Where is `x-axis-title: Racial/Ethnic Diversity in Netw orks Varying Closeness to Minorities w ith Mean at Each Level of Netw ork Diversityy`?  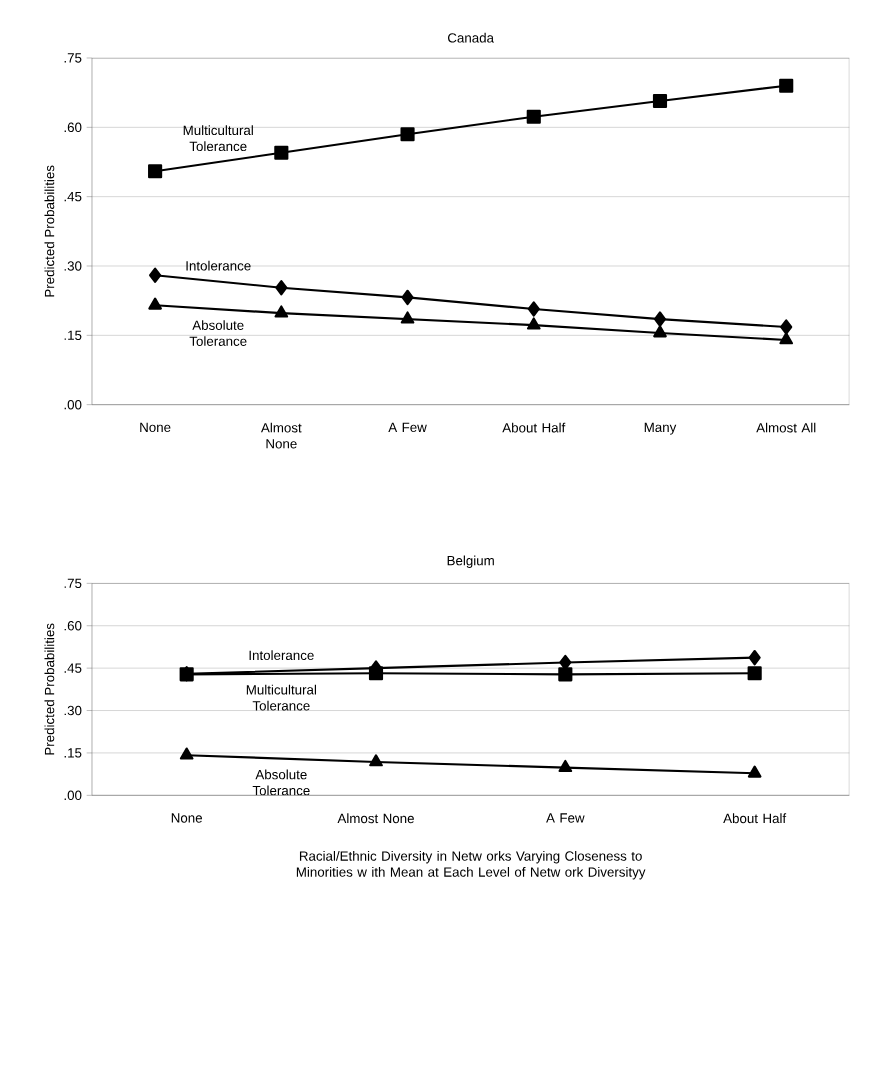
x-axis-title: Racial/Ethnic Diversity in Netw orks Varying Closeness to Minorities w ith Mean at Each Level of Netw ork Diversityy is located at coordinates (471, 865).